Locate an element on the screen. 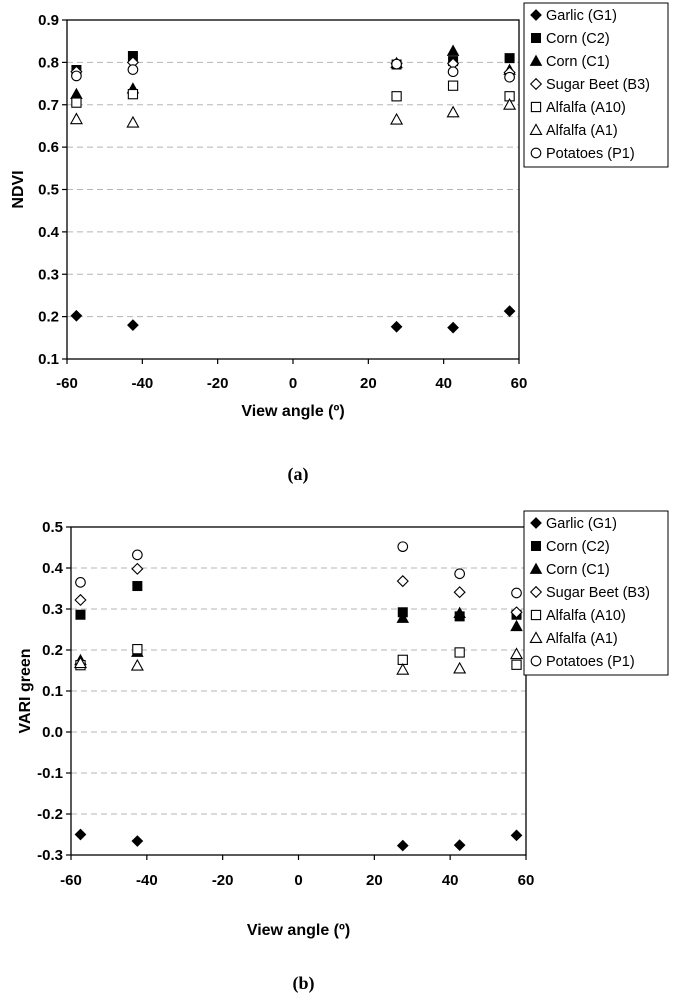 This screenshot has height=1000, width=675. series-potatoes-p1 is located at coordinates (298, 570).